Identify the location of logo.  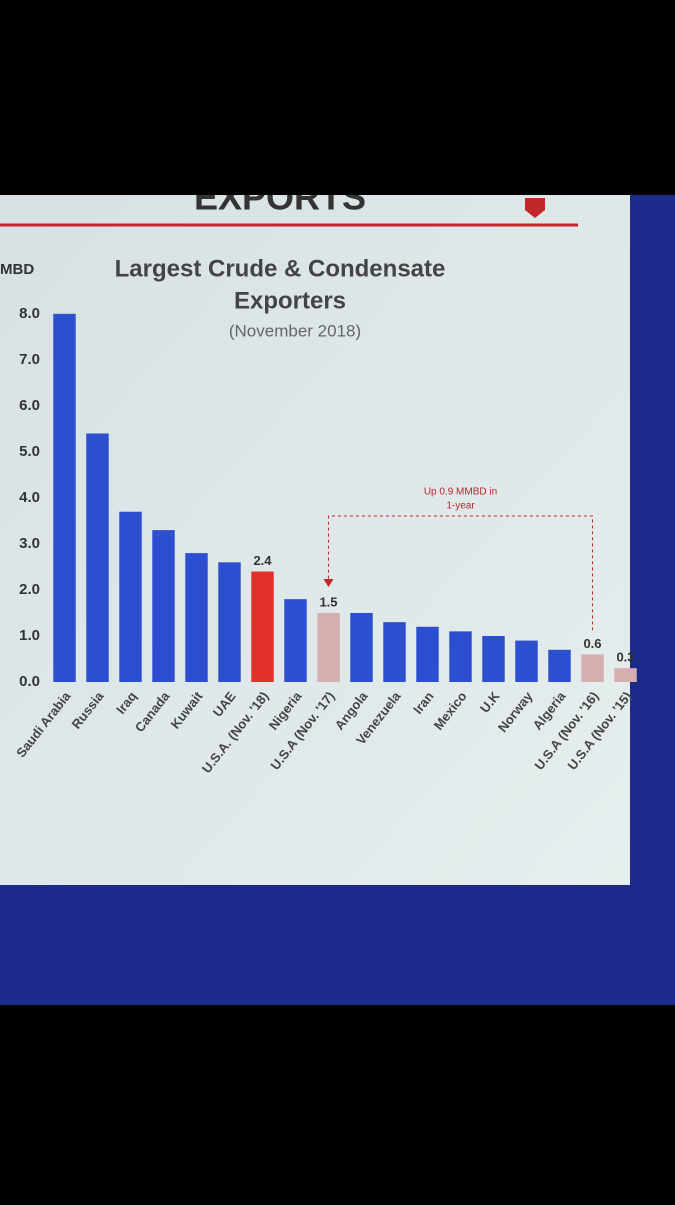
(535, 208).